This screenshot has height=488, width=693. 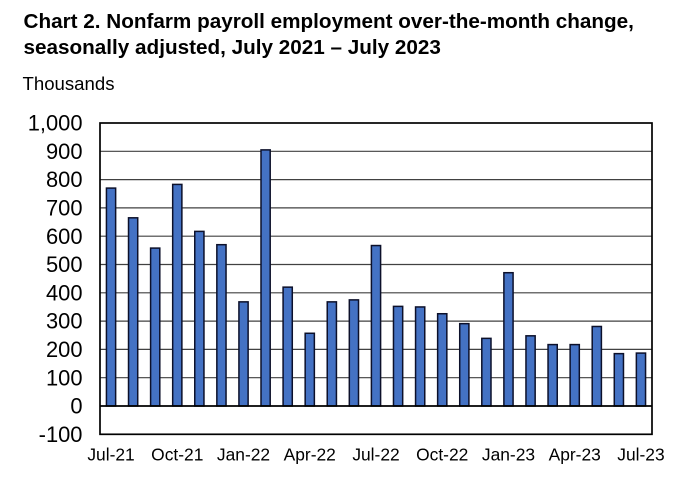 What do you see at coordinates (64, 151) in the screenshot?
I see `svg-text: 900` at bounding box center [64, 151].